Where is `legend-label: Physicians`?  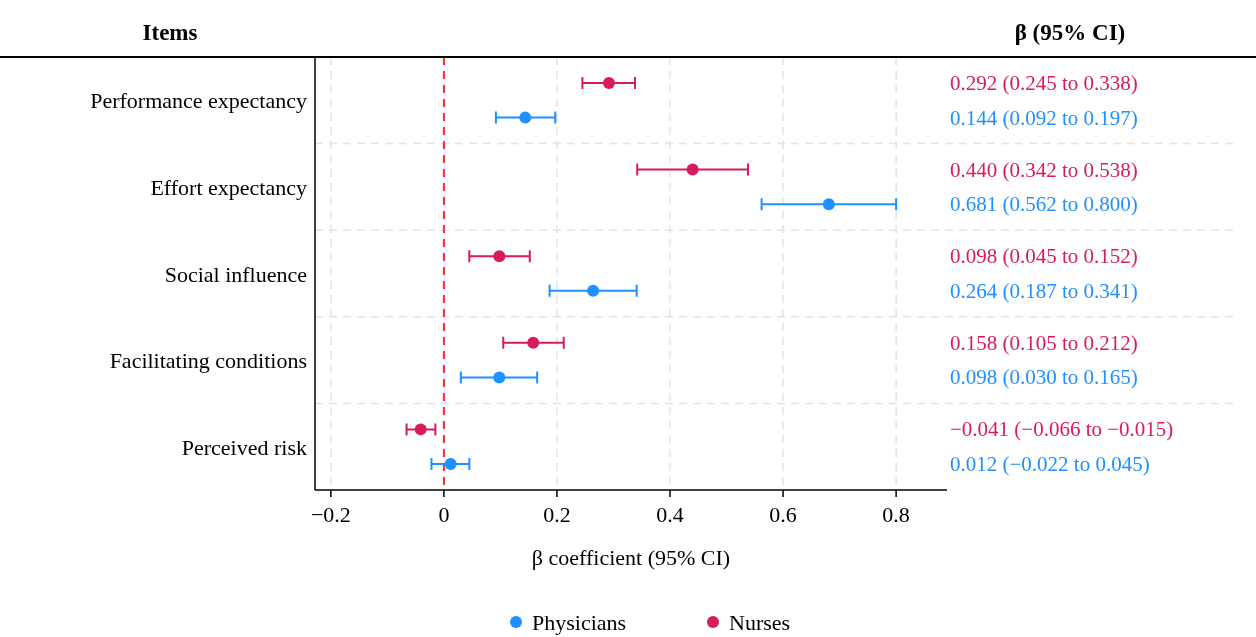 legend-label: Physicians is located at coordinates (579, 622).